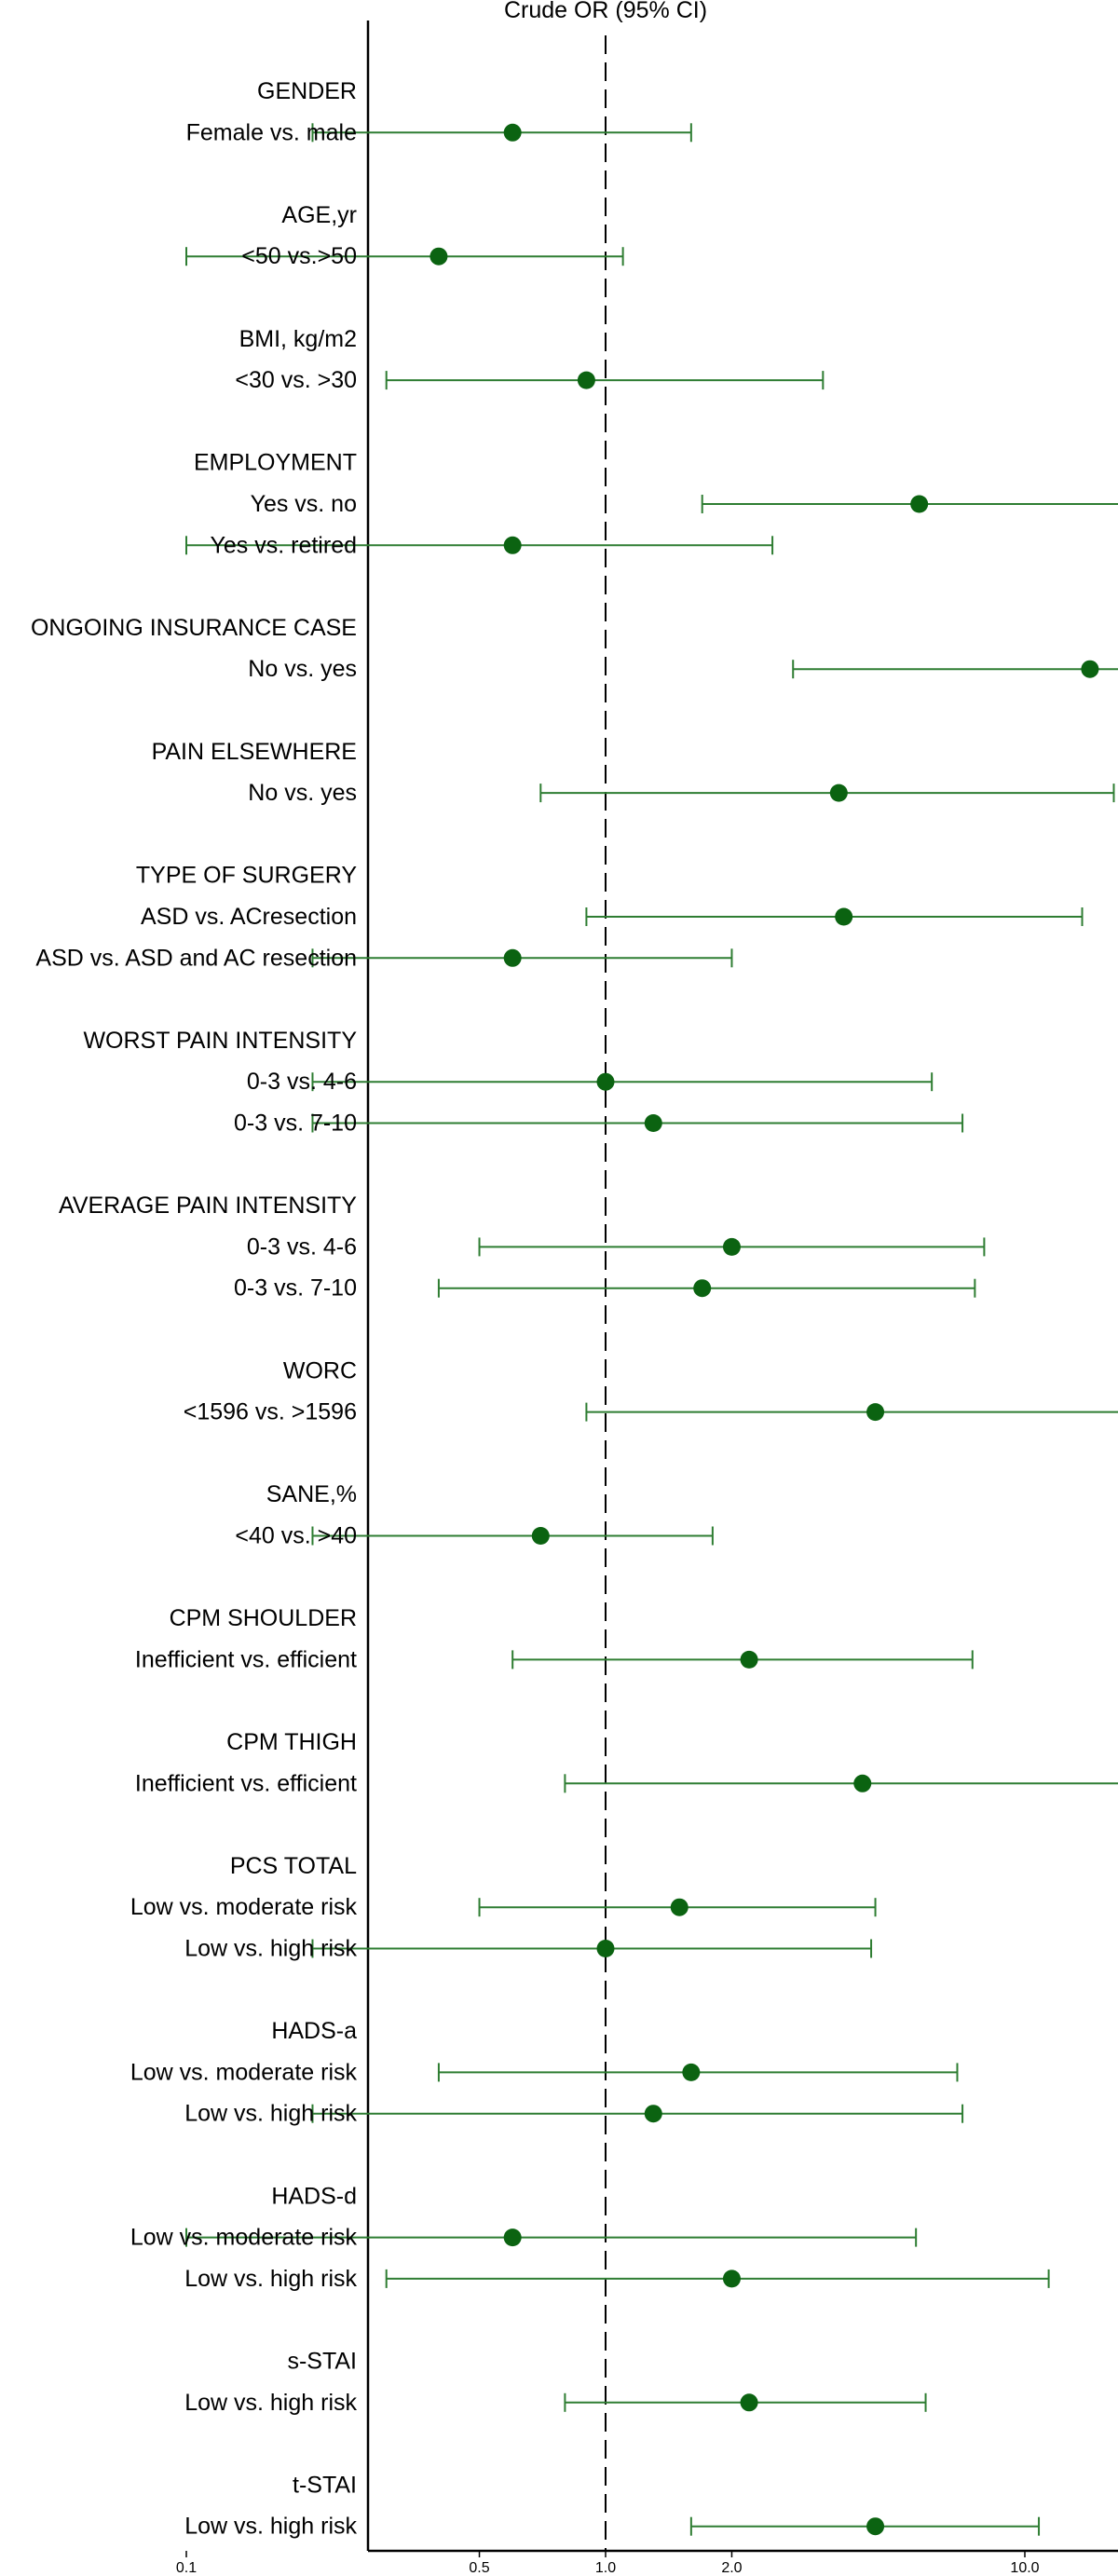 The height and width of the screenshot is (2576, 1118). What do you see at coordinates (322, 2362) in the screenshot?
I see `group-label: s-STAI` at bounding box center [322, 2362].